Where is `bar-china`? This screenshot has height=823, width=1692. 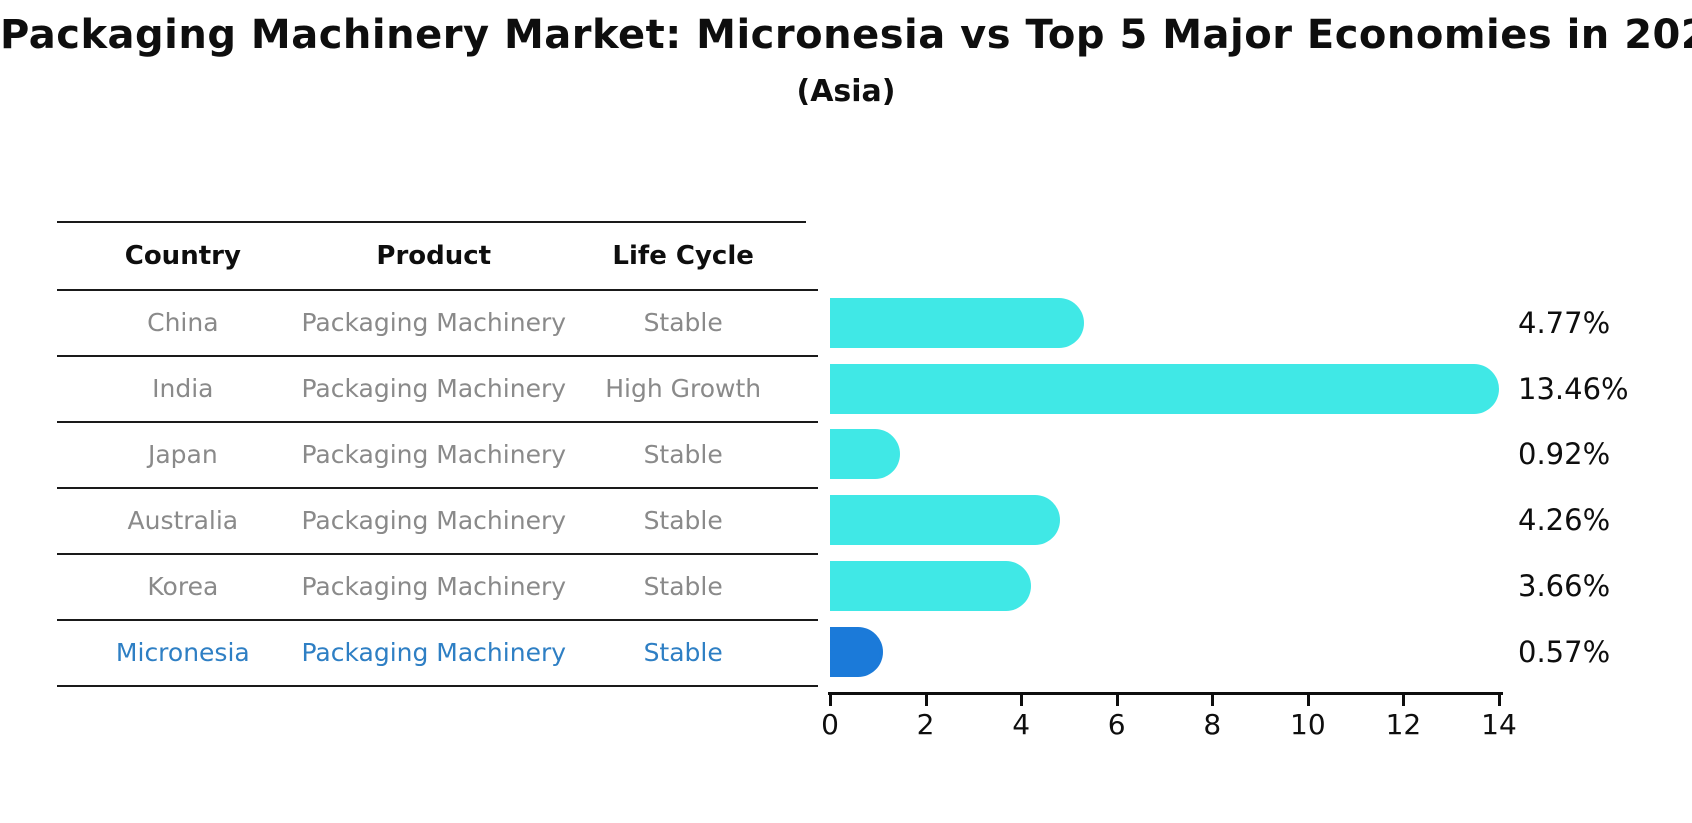 bar-china is located at coordinates (957, 323).